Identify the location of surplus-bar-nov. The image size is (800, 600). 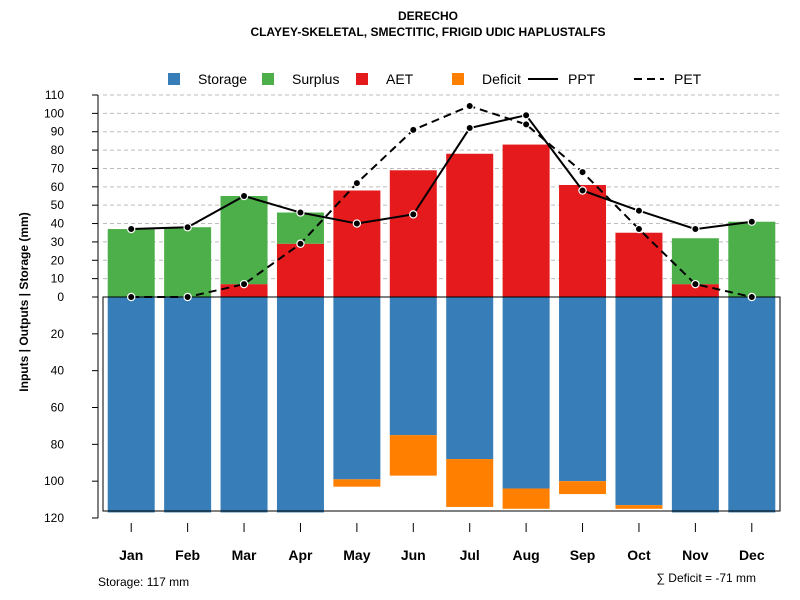
(695, 261).